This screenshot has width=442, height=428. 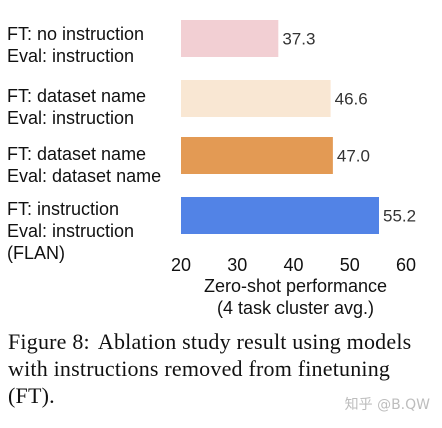 I want to click on category-label-line: (FLAN), so click(x=36, y=253).